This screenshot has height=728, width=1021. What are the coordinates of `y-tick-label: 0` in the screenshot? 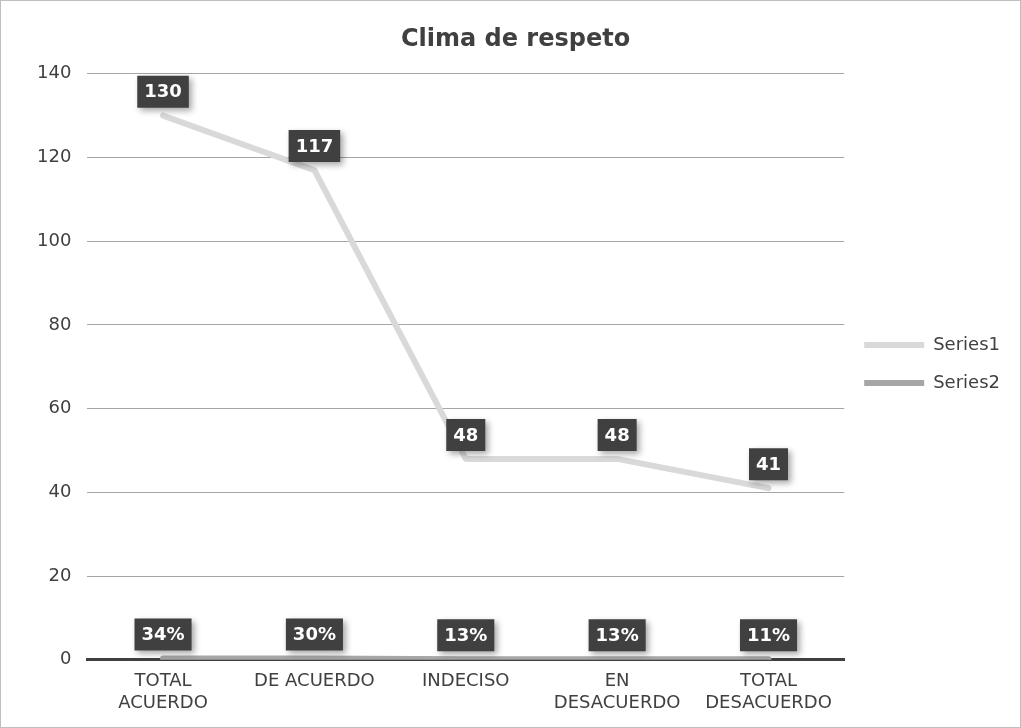 It's located at (65, 658).